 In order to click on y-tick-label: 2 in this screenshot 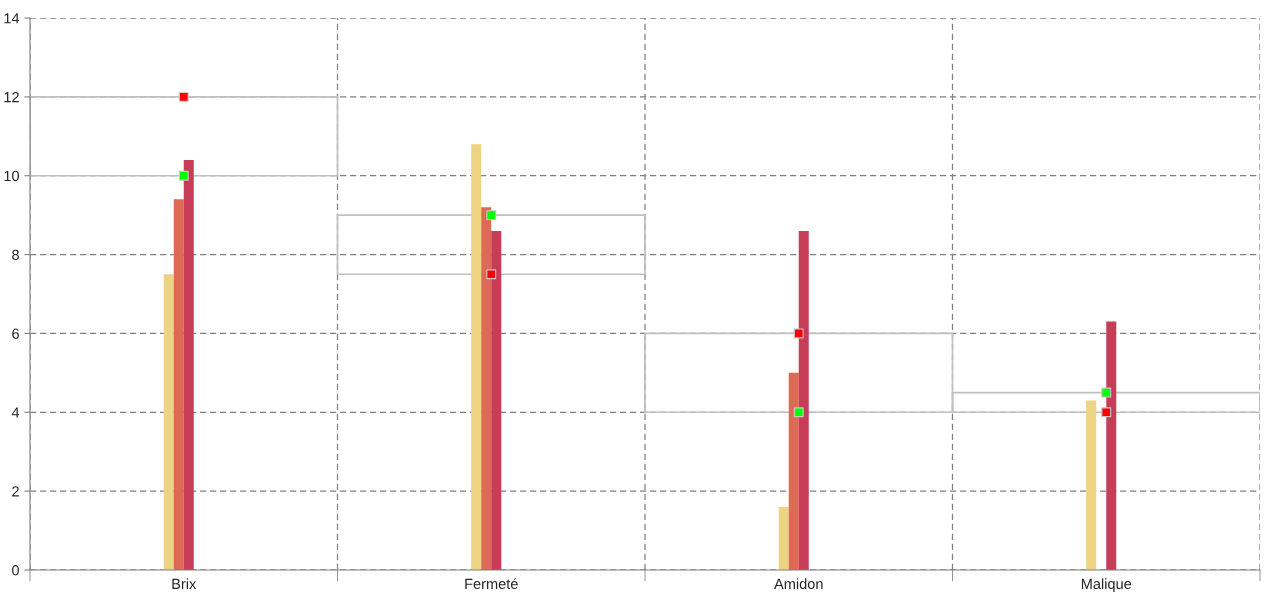, I will do `click(15, 491)`.